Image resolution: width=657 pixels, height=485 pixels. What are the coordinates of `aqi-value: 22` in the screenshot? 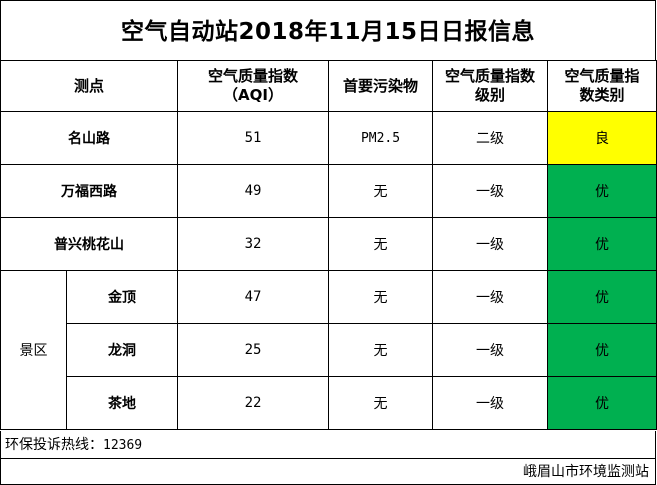 It's located at (253, 403).